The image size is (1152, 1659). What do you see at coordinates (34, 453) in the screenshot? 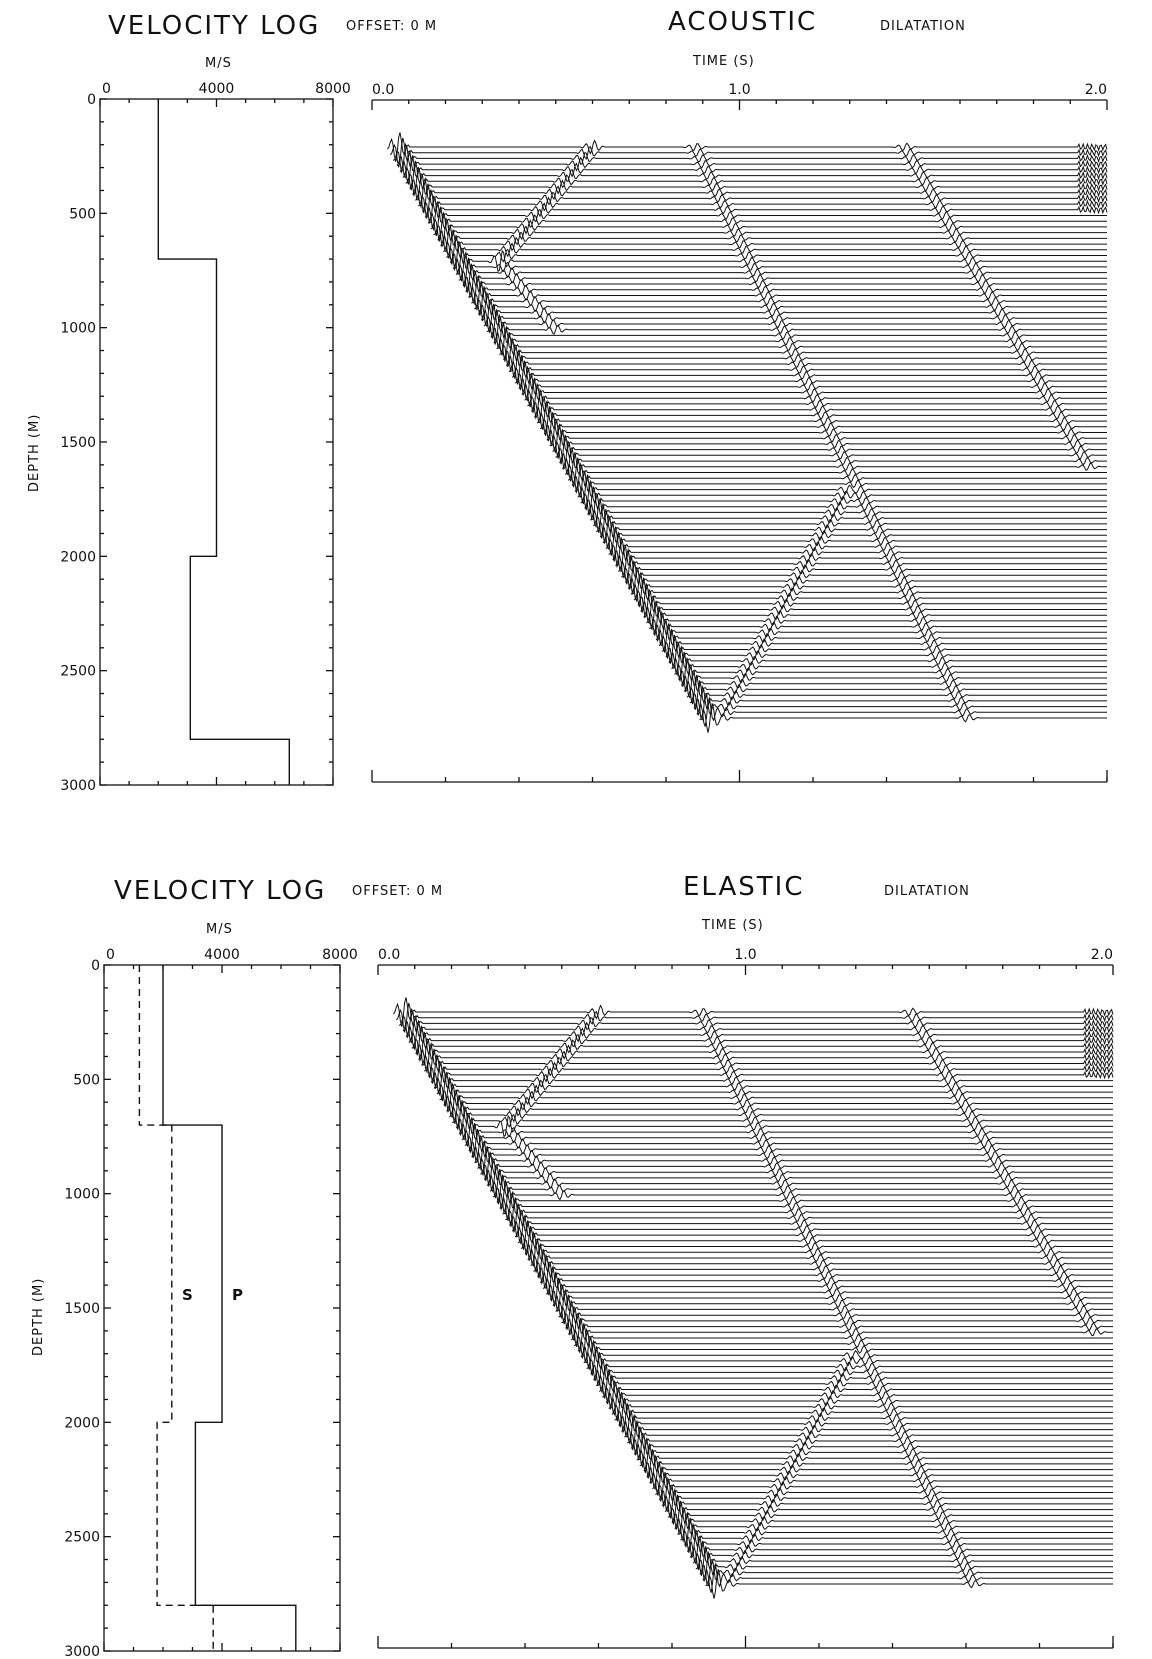
I see `depth-label-1: DEPTH (M)` at bounding box center [34, 453].